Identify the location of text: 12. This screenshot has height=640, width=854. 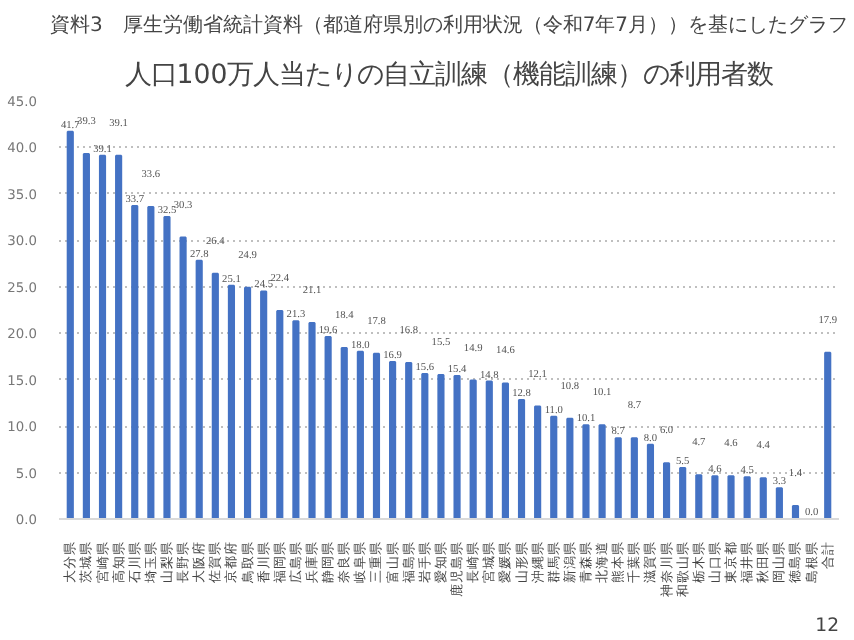
(827, 626).